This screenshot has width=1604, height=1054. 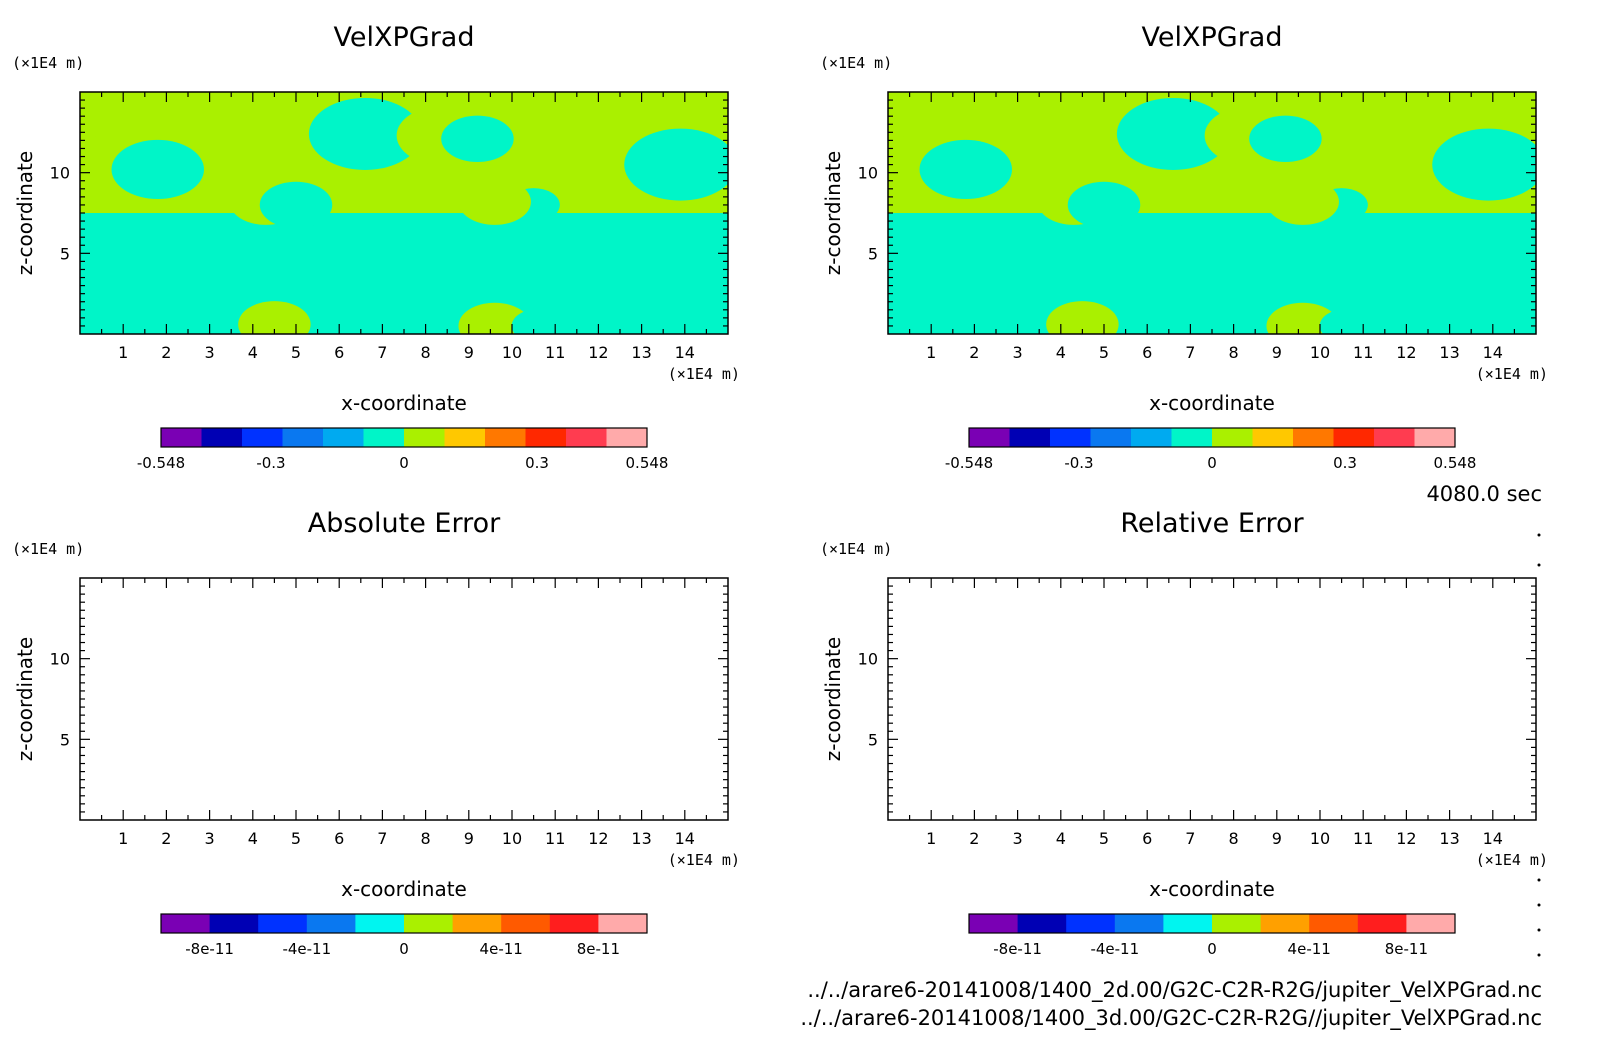 I want to click on x-tick-label: 5, so click(x=296, y=838).